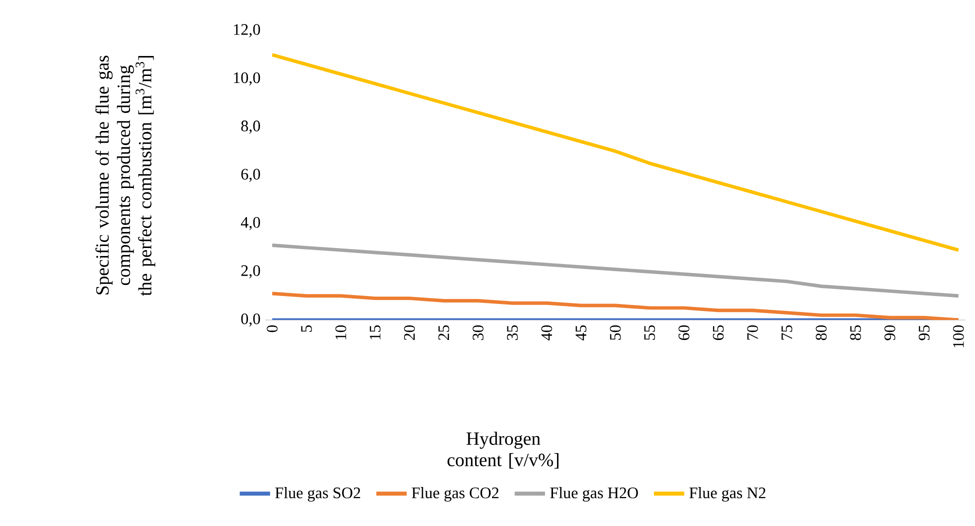  I want to click on y-axis-title: Specific volume of the flue gas components produced during the perfect combustion [m$^{3}$/m$^{3}$], so click(125, 176).